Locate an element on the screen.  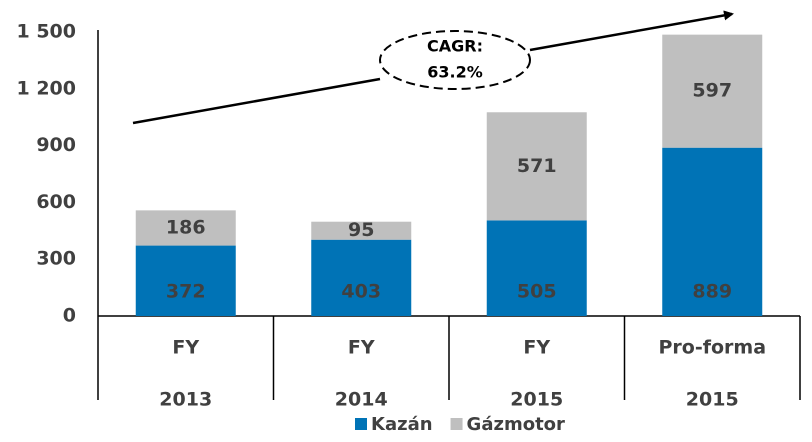
legend-label: Gázmotor is located at coordinates (516, 424).